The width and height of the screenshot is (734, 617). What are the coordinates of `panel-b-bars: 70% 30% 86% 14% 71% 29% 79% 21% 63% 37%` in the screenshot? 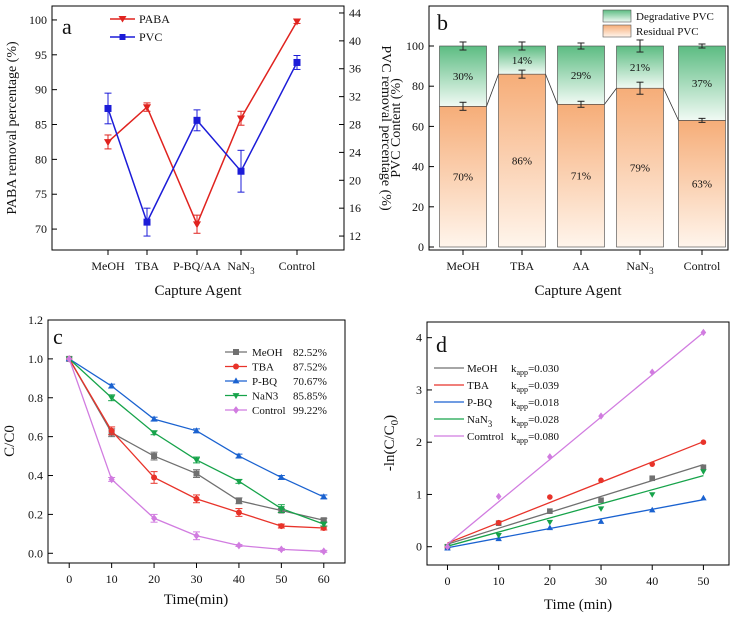 It's located at (582, 143).